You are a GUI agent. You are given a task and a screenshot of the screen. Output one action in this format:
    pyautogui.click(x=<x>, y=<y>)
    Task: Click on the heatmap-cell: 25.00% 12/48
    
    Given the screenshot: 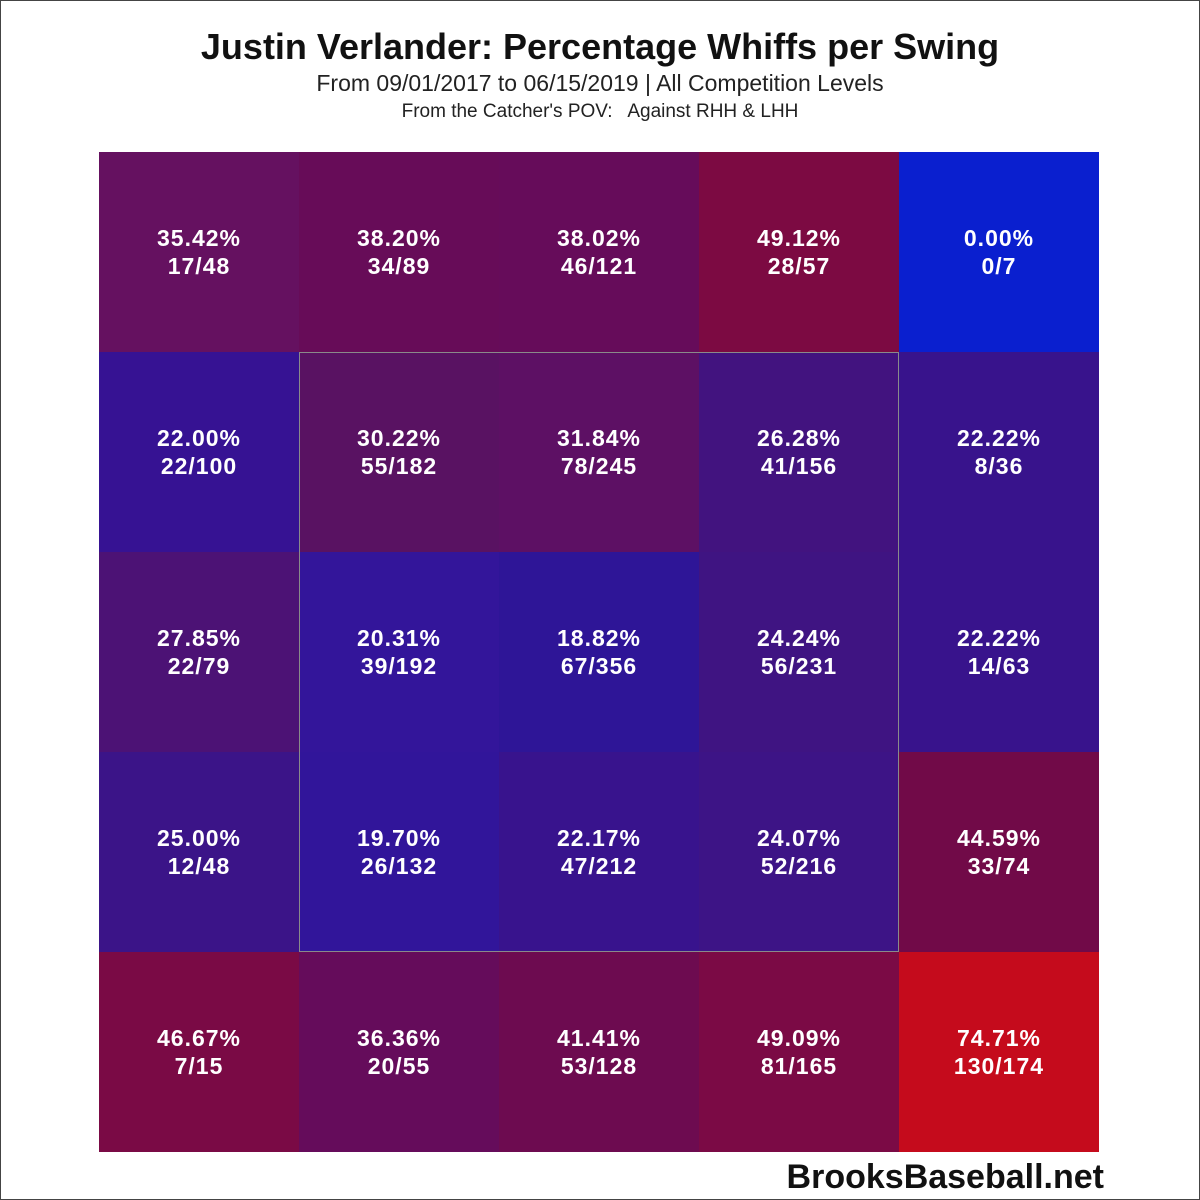 What is the action you would take?
    pyautogui.click(x=199, y=852)
    